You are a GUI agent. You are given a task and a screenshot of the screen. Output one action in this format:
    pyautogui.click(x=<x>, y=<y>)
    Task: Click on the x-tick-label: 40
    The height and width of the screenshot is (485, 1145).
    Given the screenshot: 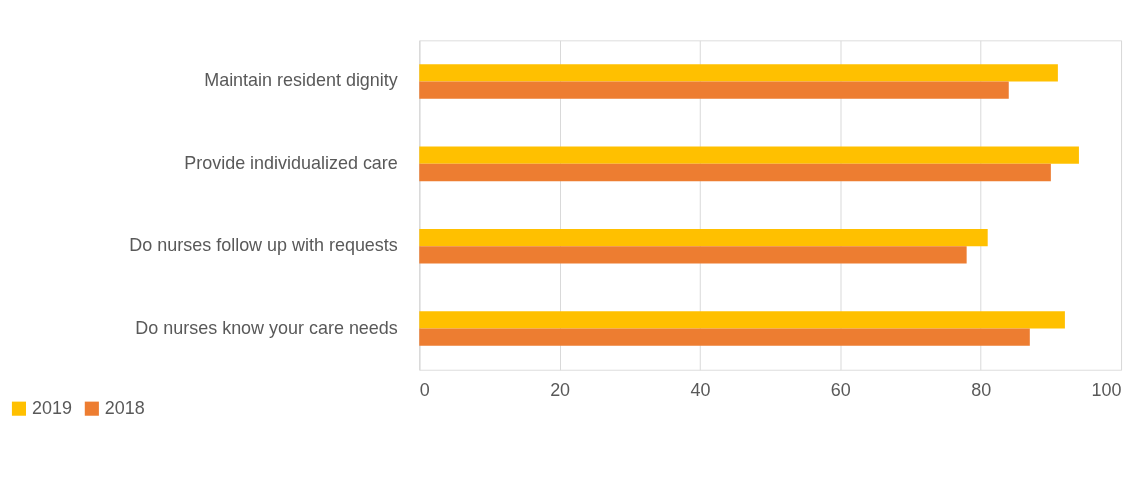 What is the action you would take?
    pyautogui.click(x=700, y=390)
    